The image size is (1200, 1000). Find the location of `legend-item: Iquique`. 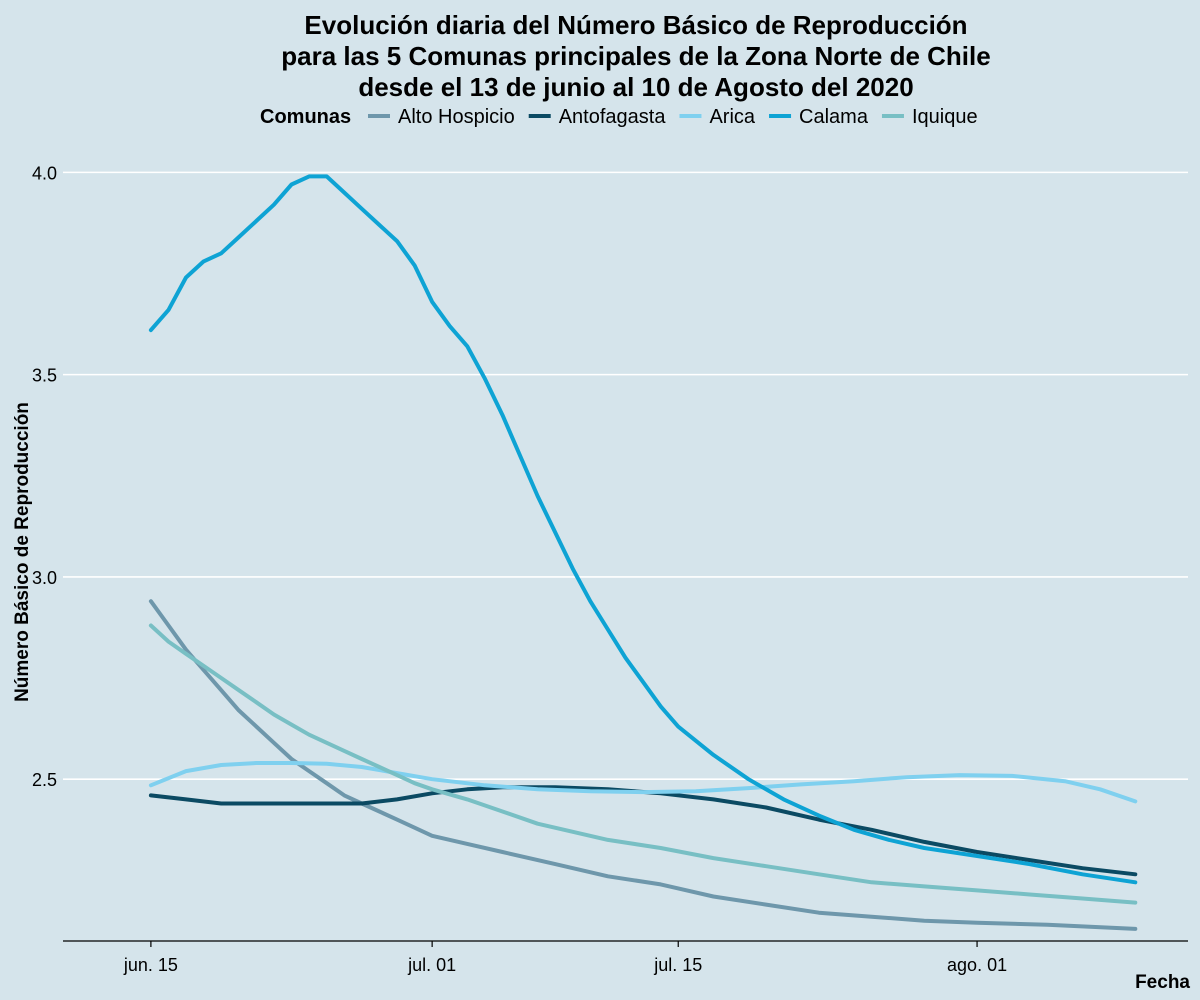

legend-item: Iquique is located at coordinates (929, 117).